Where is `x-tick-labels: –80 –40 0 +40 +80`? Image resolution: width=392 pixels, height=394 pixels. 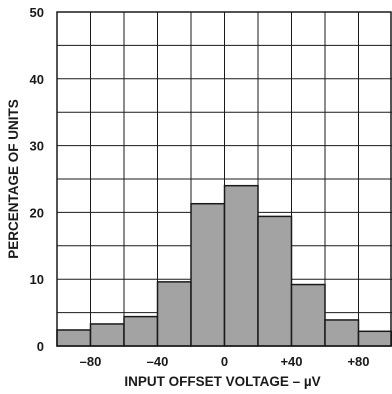
x-tick-labels: –80 –40 0 +40 +80 is located at coordinates (225, 361).